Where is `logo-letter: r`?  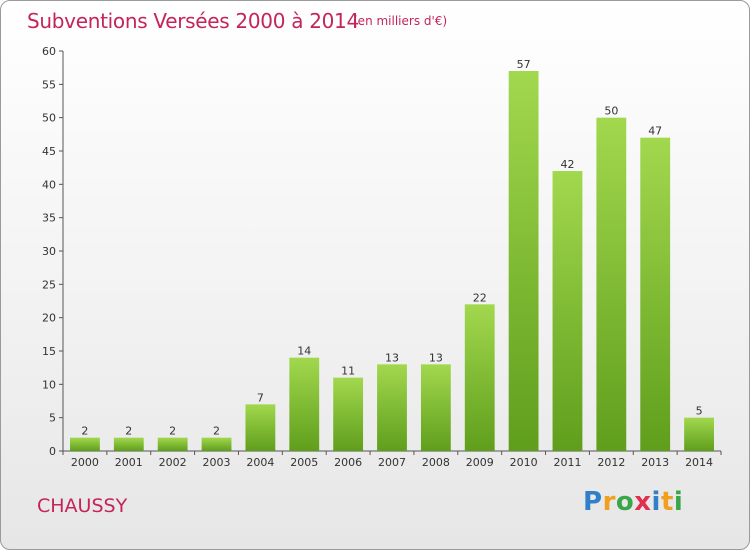
logo-letter: r is located at coordinates (609, 502).